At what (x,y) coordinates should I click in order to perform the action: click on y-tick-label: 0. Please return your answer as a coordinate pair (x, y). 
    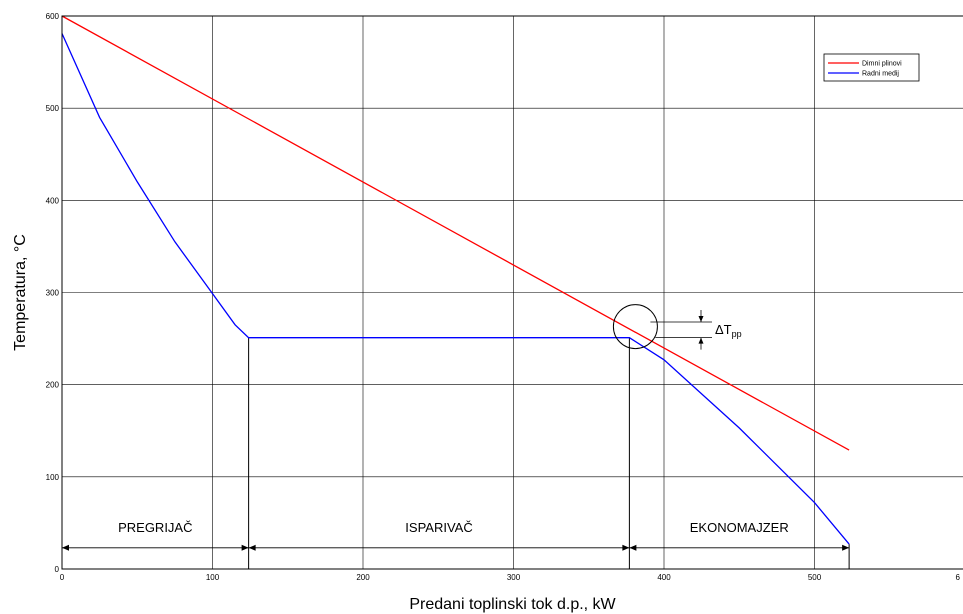
    Looking at the image, I should click on (57, 569).